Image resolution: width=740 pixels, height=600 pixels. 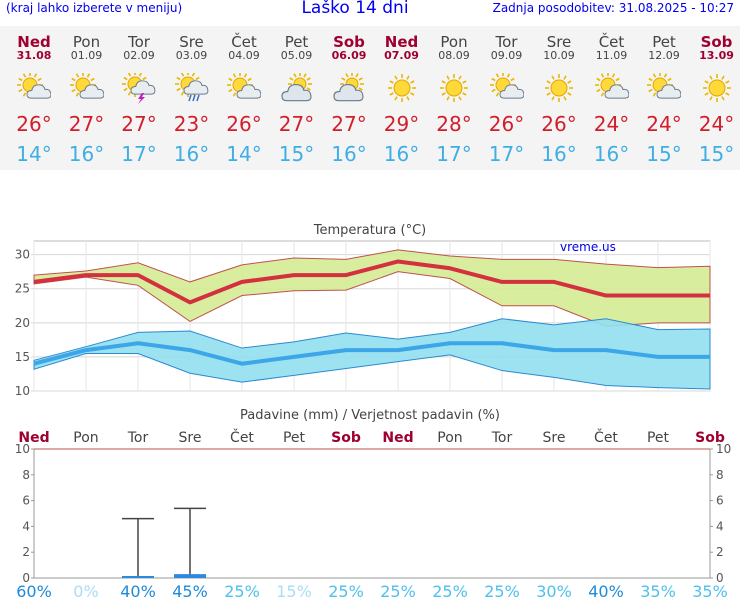 What do you see at coordinates (22, 255) in the screenshot?
I see `temperature-y-tick: 30` at bounding box center [22, 255].